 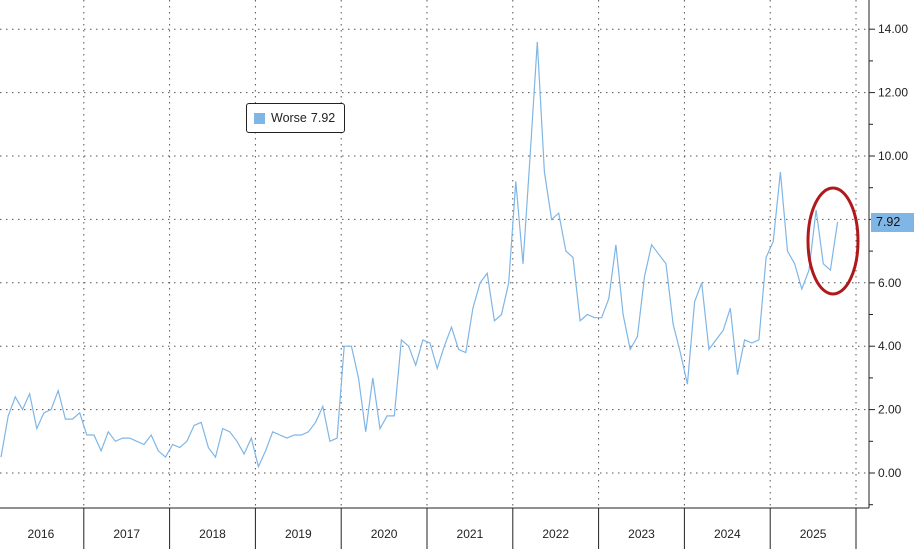 What do you see at coordinates (890, 346) in the screenshot?
I see `y-tick-label: 4.00` at bounding box center [890, 346].